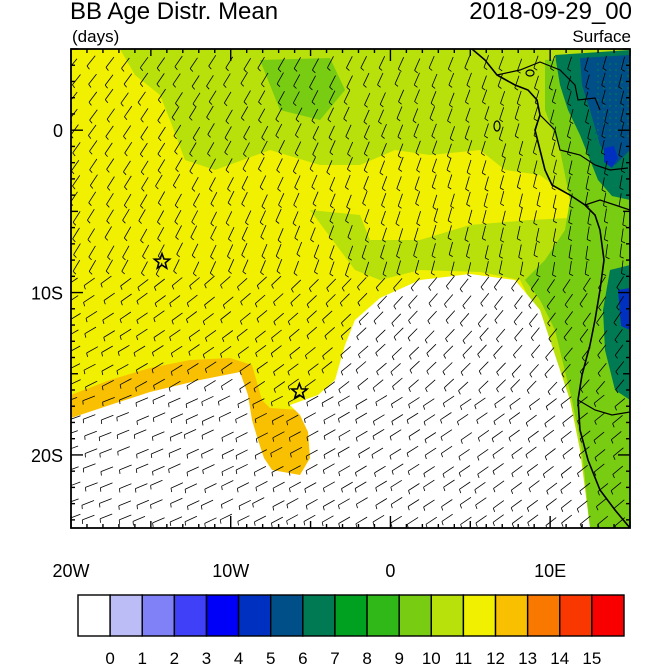 This screenshot has width=650, height=667. What do you see at coordinates (527, 658) in the screenshot?
I see `colorbar-label: 13` at bounding box center [527, 658].